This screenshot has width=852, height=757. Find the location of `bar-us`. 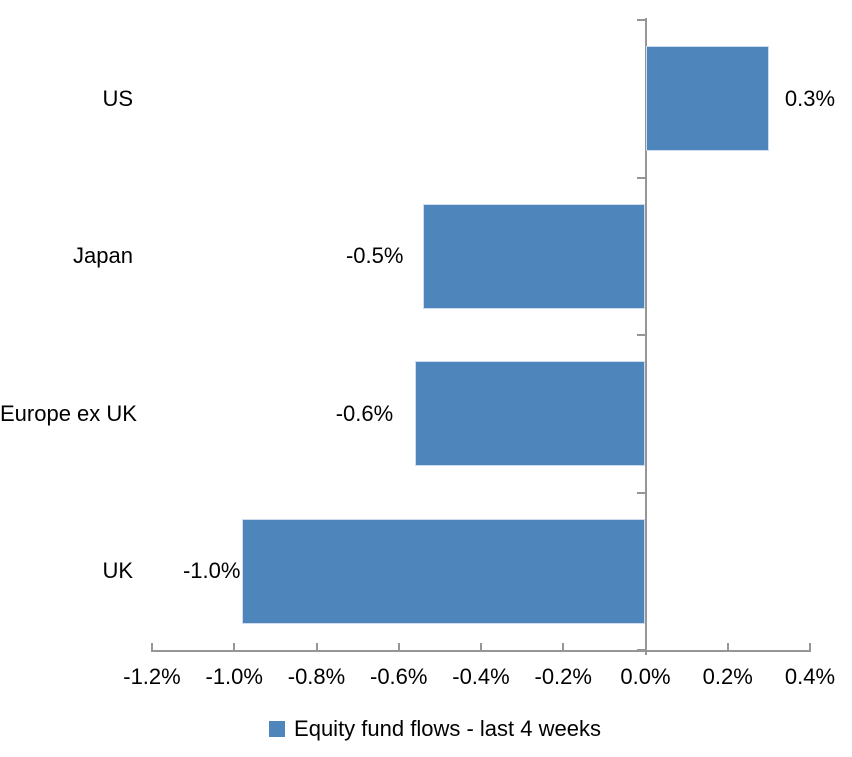

bar-us is located at coordinates (707, 99).